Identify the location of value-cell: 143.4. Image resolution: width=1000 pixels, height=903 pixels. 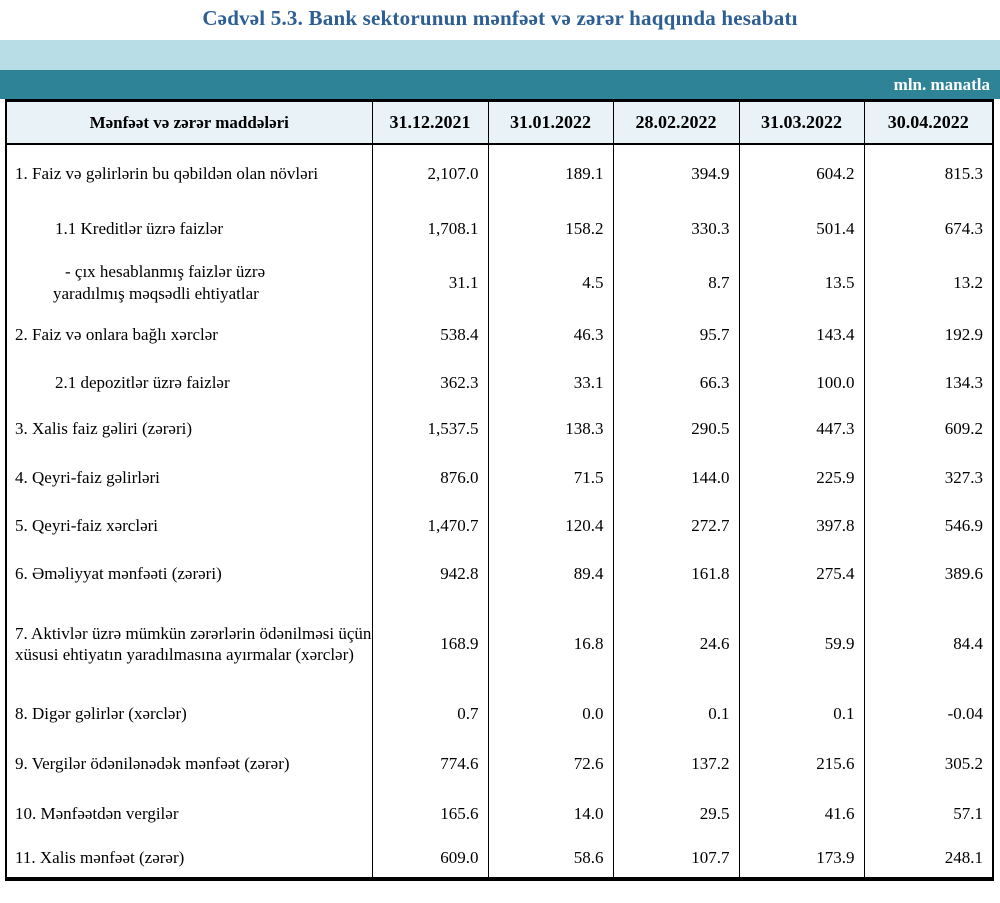
(801, 335).